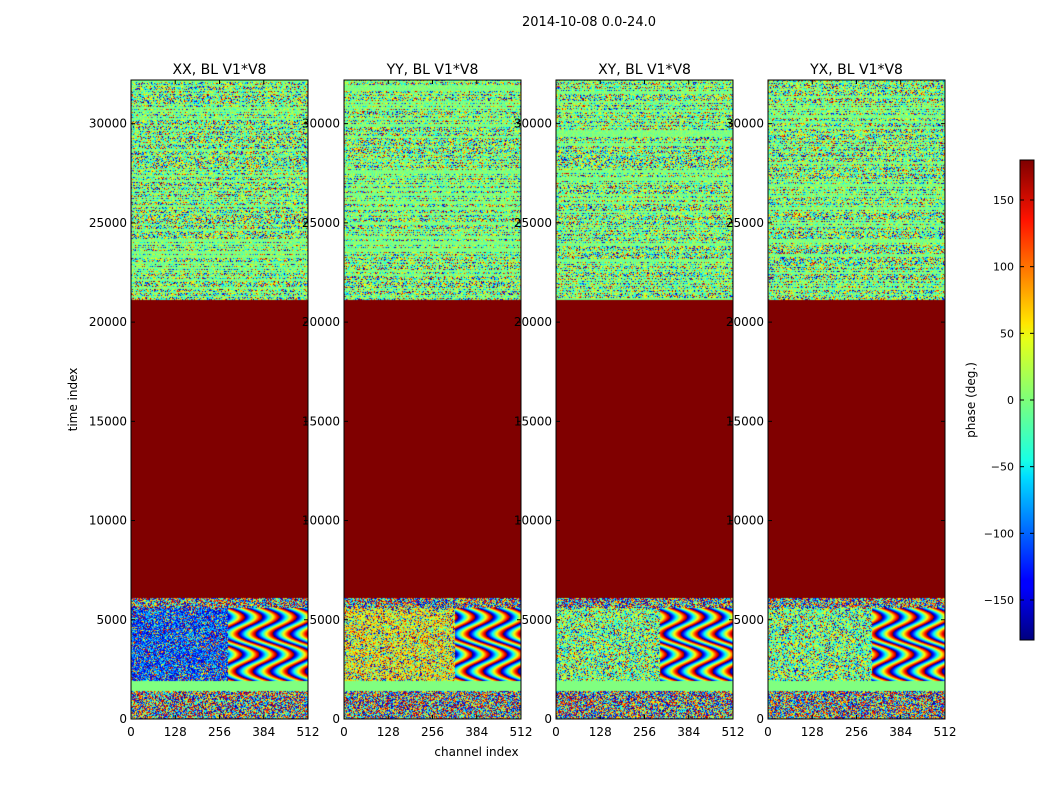  What do you see at coordinates (999, 533) in the screenshot?
I see `colorbar-tick-label: −100` at bounding box center [999, 533].